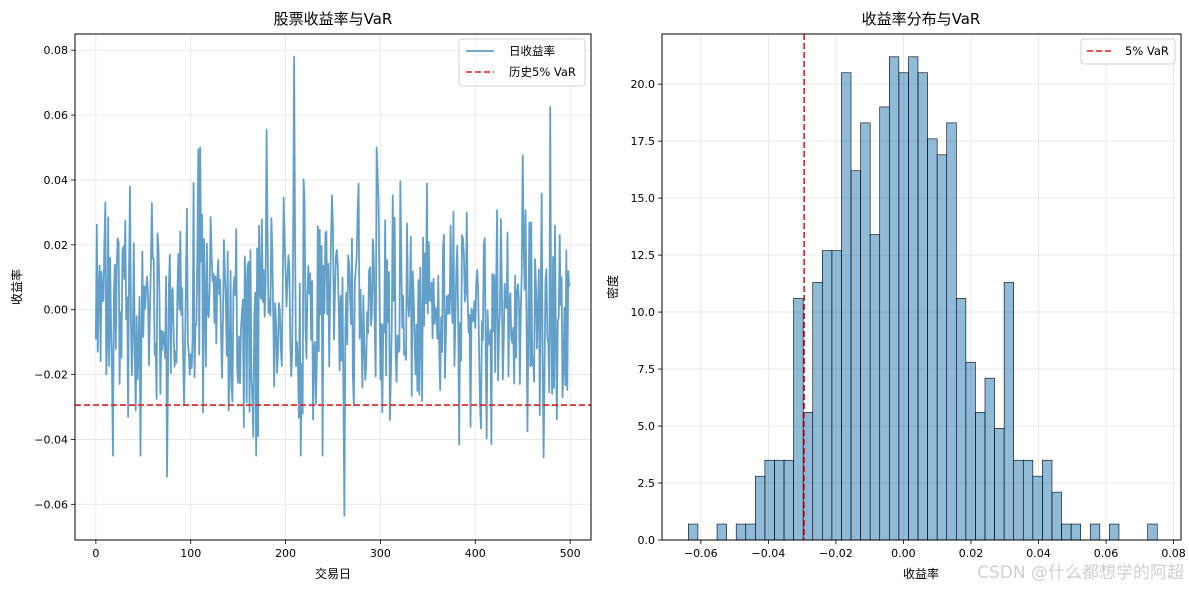 This screenshot has width=1189, height=594. Describe the element at coordinates (643, 84) in the screenshot. I see `y-tick-label: 20.0` at that location.